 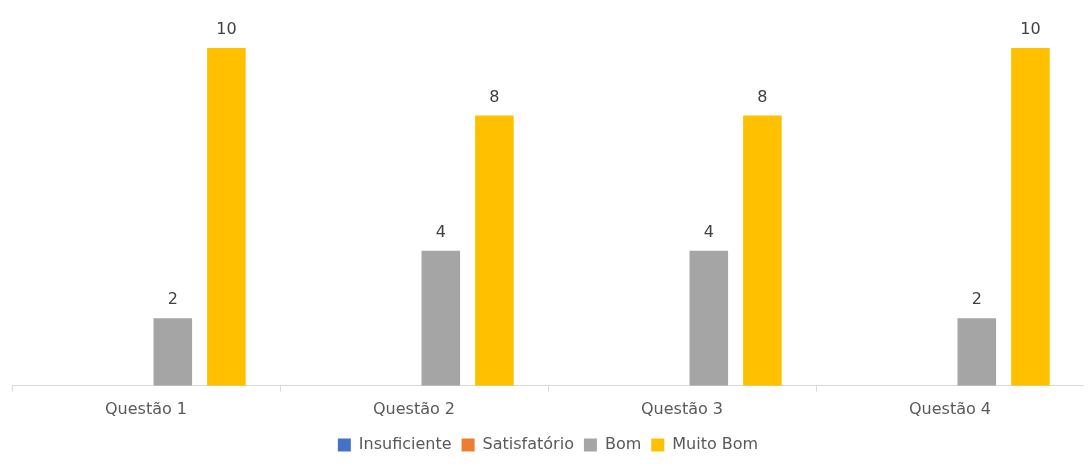 What do you see at coordinates (528, 444) in the screenshot?
I see `legend-label: Satisfatório` at bounding box center [528, 444].